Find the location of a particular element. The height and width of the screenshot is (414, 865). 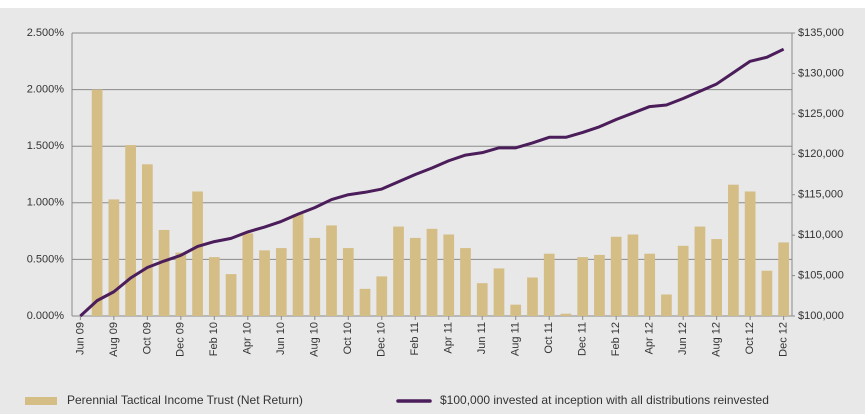

x-tick-label: Feb 12 is located at coordinates (616, 339).